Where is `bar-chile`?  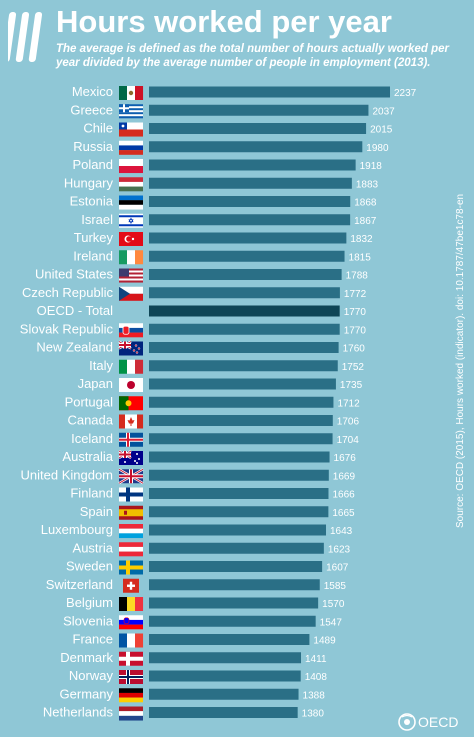 bar-chile is located at coordinates (258, 128).